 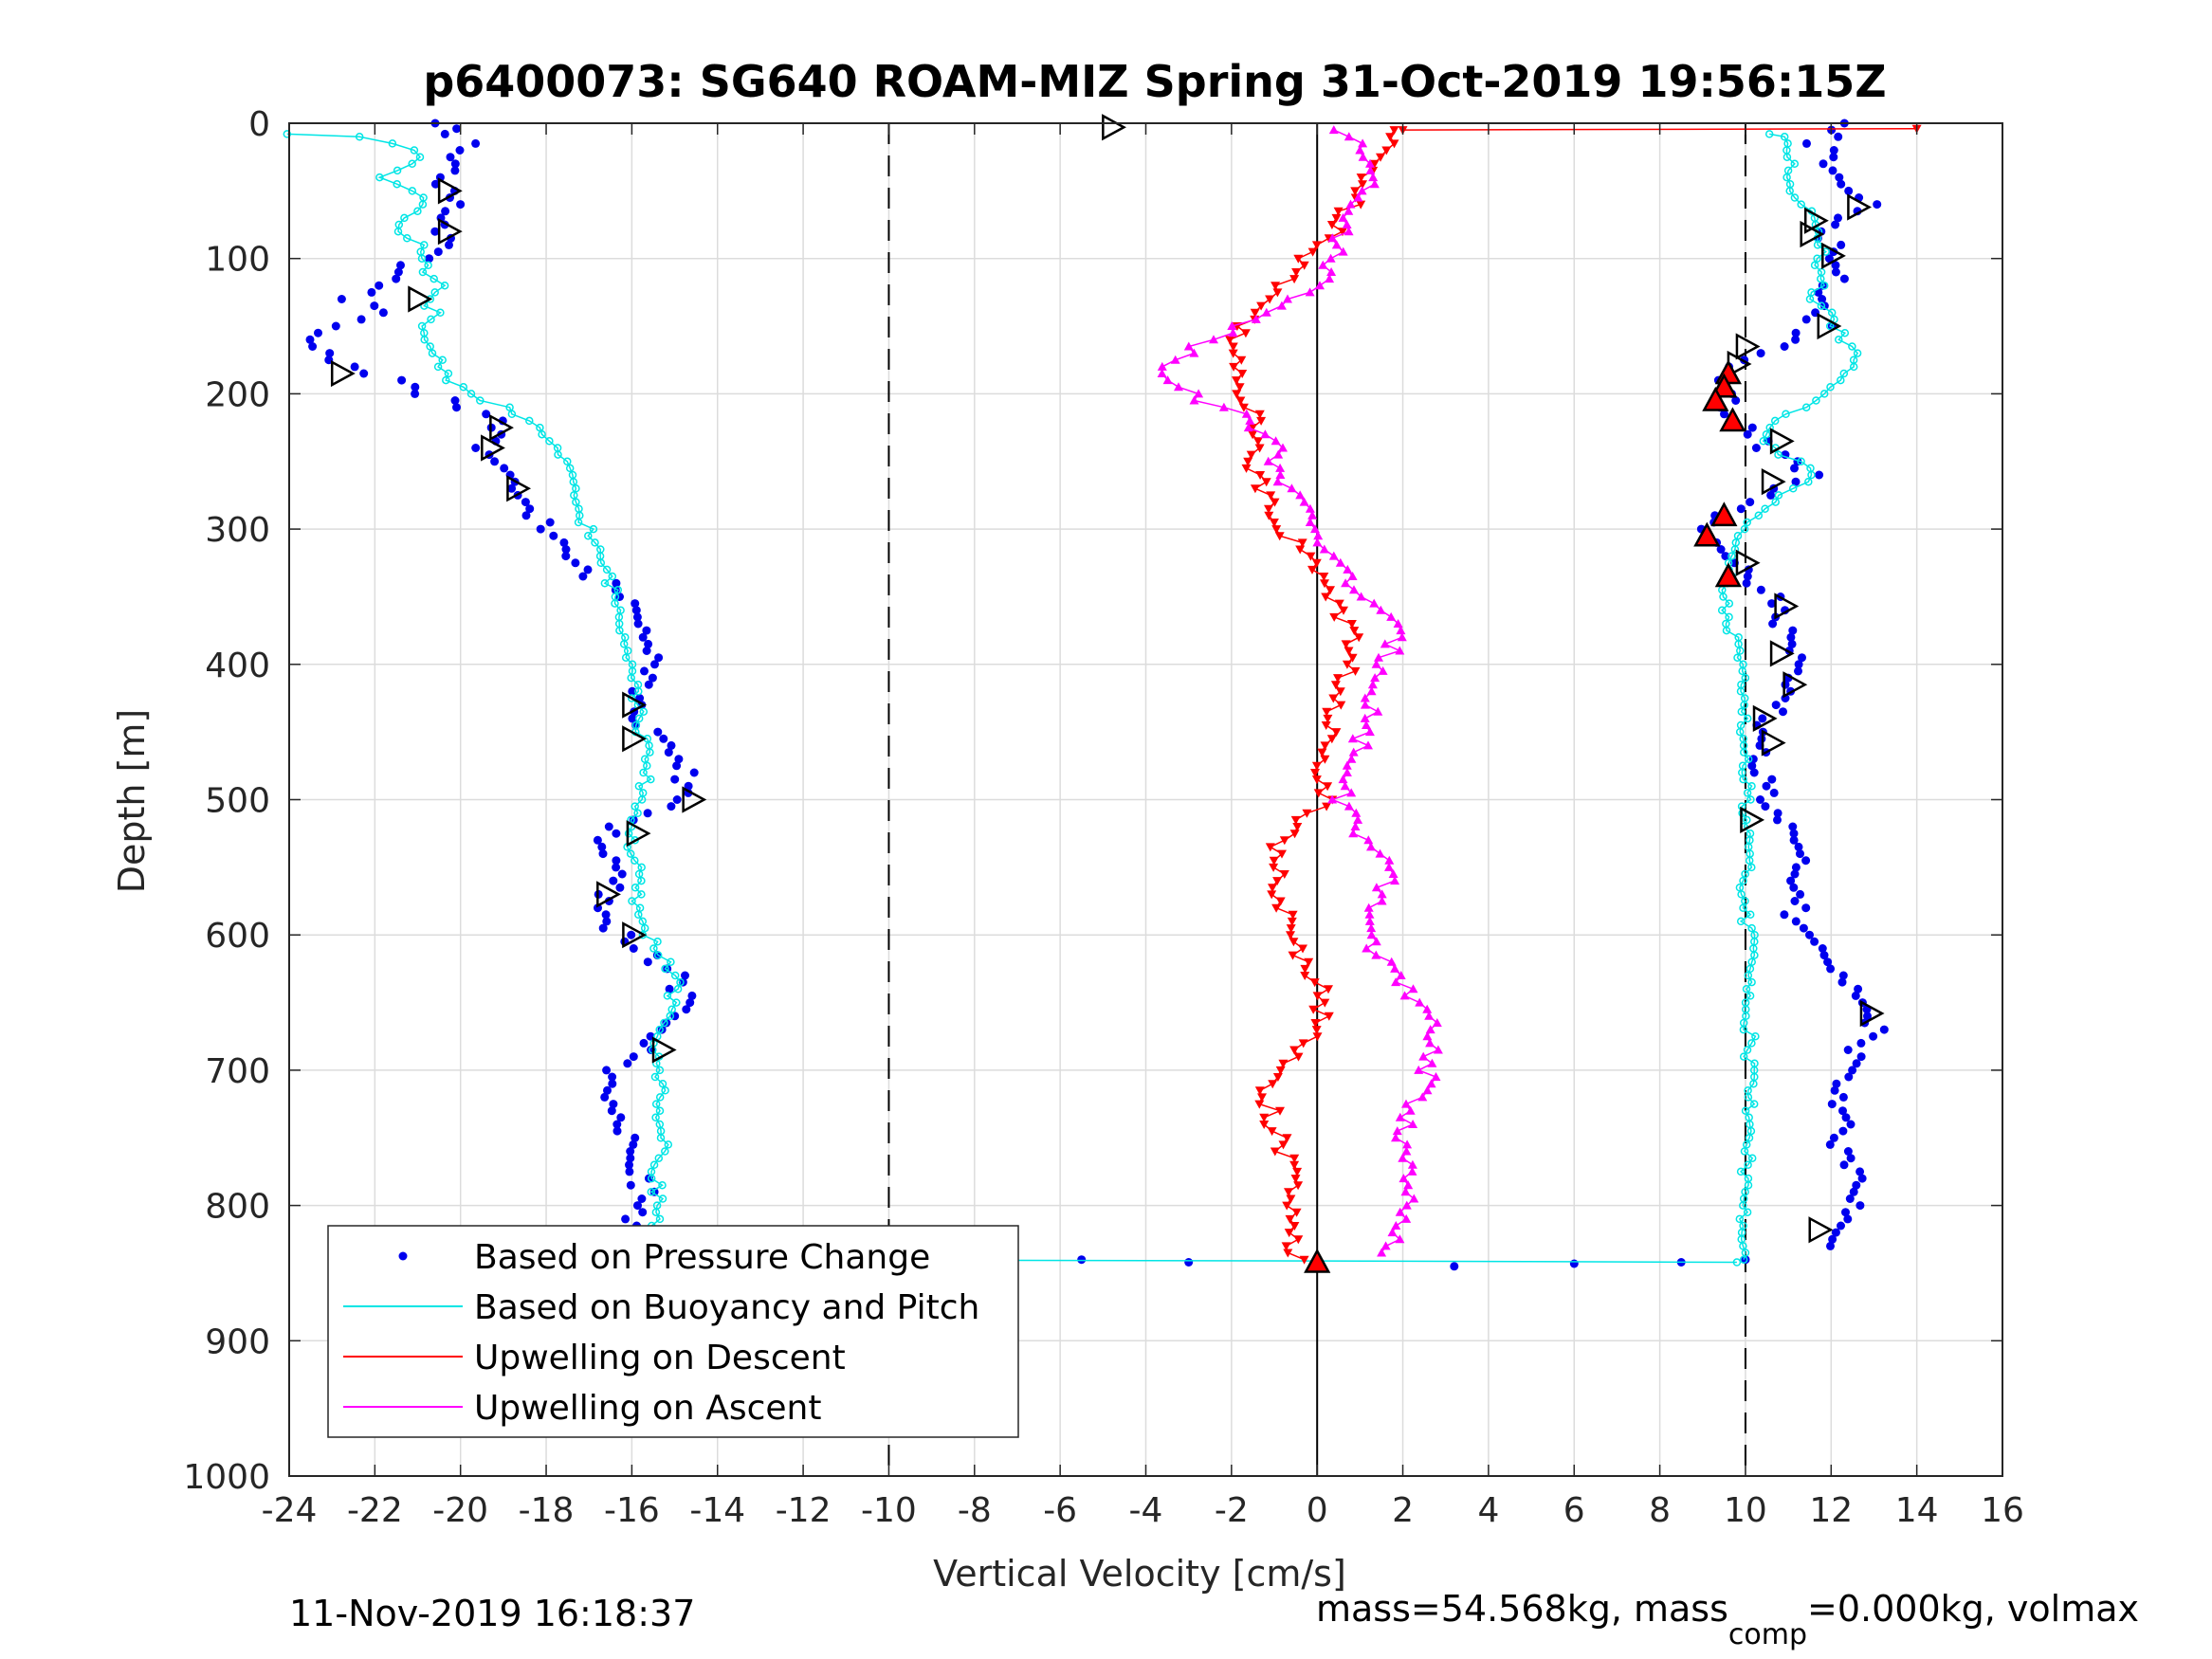 What do you see at coordinates (403, 1256) in the screenshot?
I see `legend-swatch-pressure` at bounding box center [403, 1256].